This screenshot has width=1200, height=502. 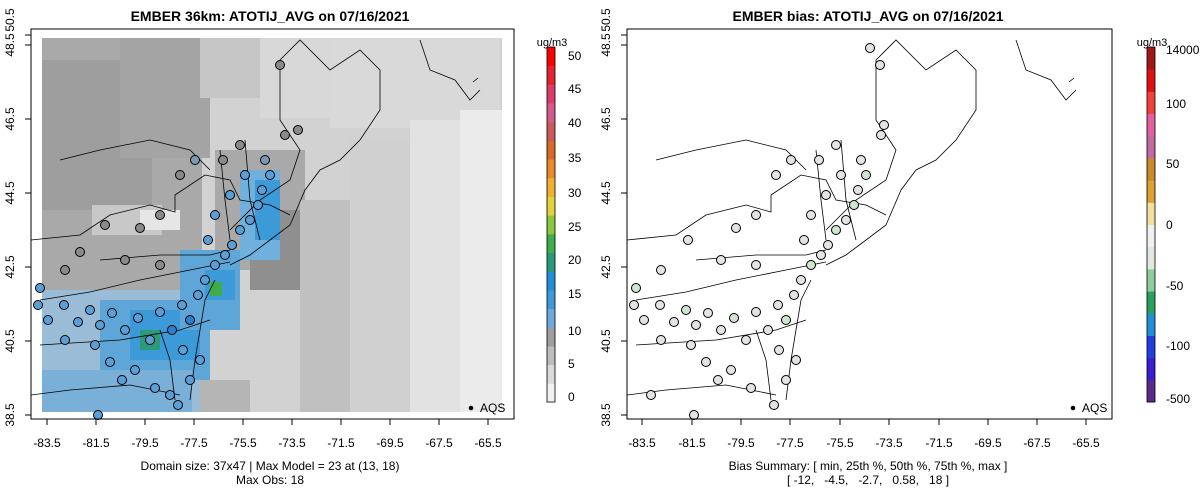 I want to click on svg-text: 38.5, so click(x=606, y=415).